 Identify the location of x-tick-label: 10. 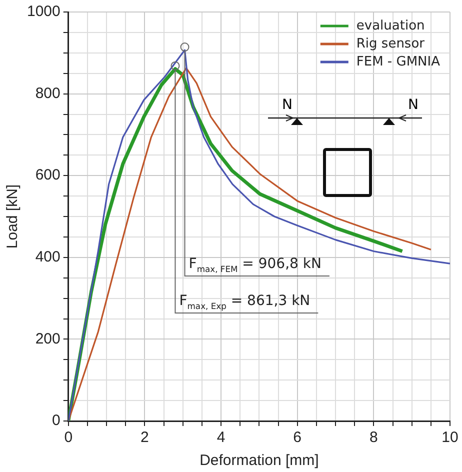
(450, 437).